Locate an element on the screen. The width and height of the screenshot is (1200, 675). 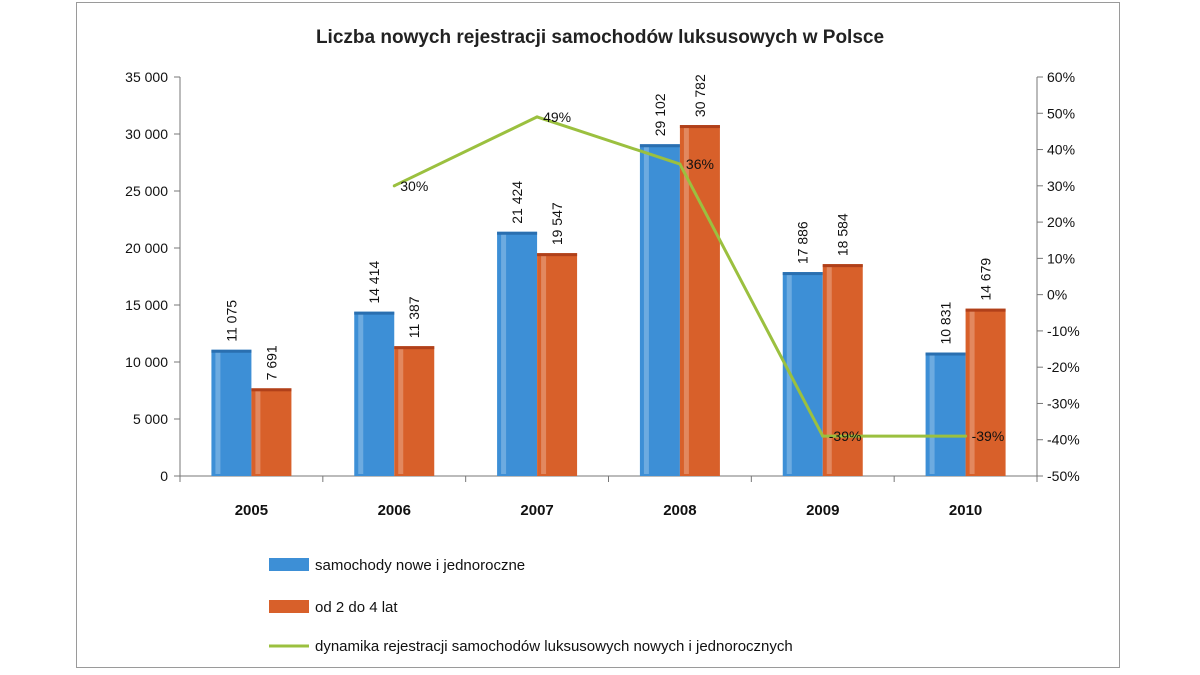
y-left-tick-label: 15 000 is located at coordinates (146, 305).